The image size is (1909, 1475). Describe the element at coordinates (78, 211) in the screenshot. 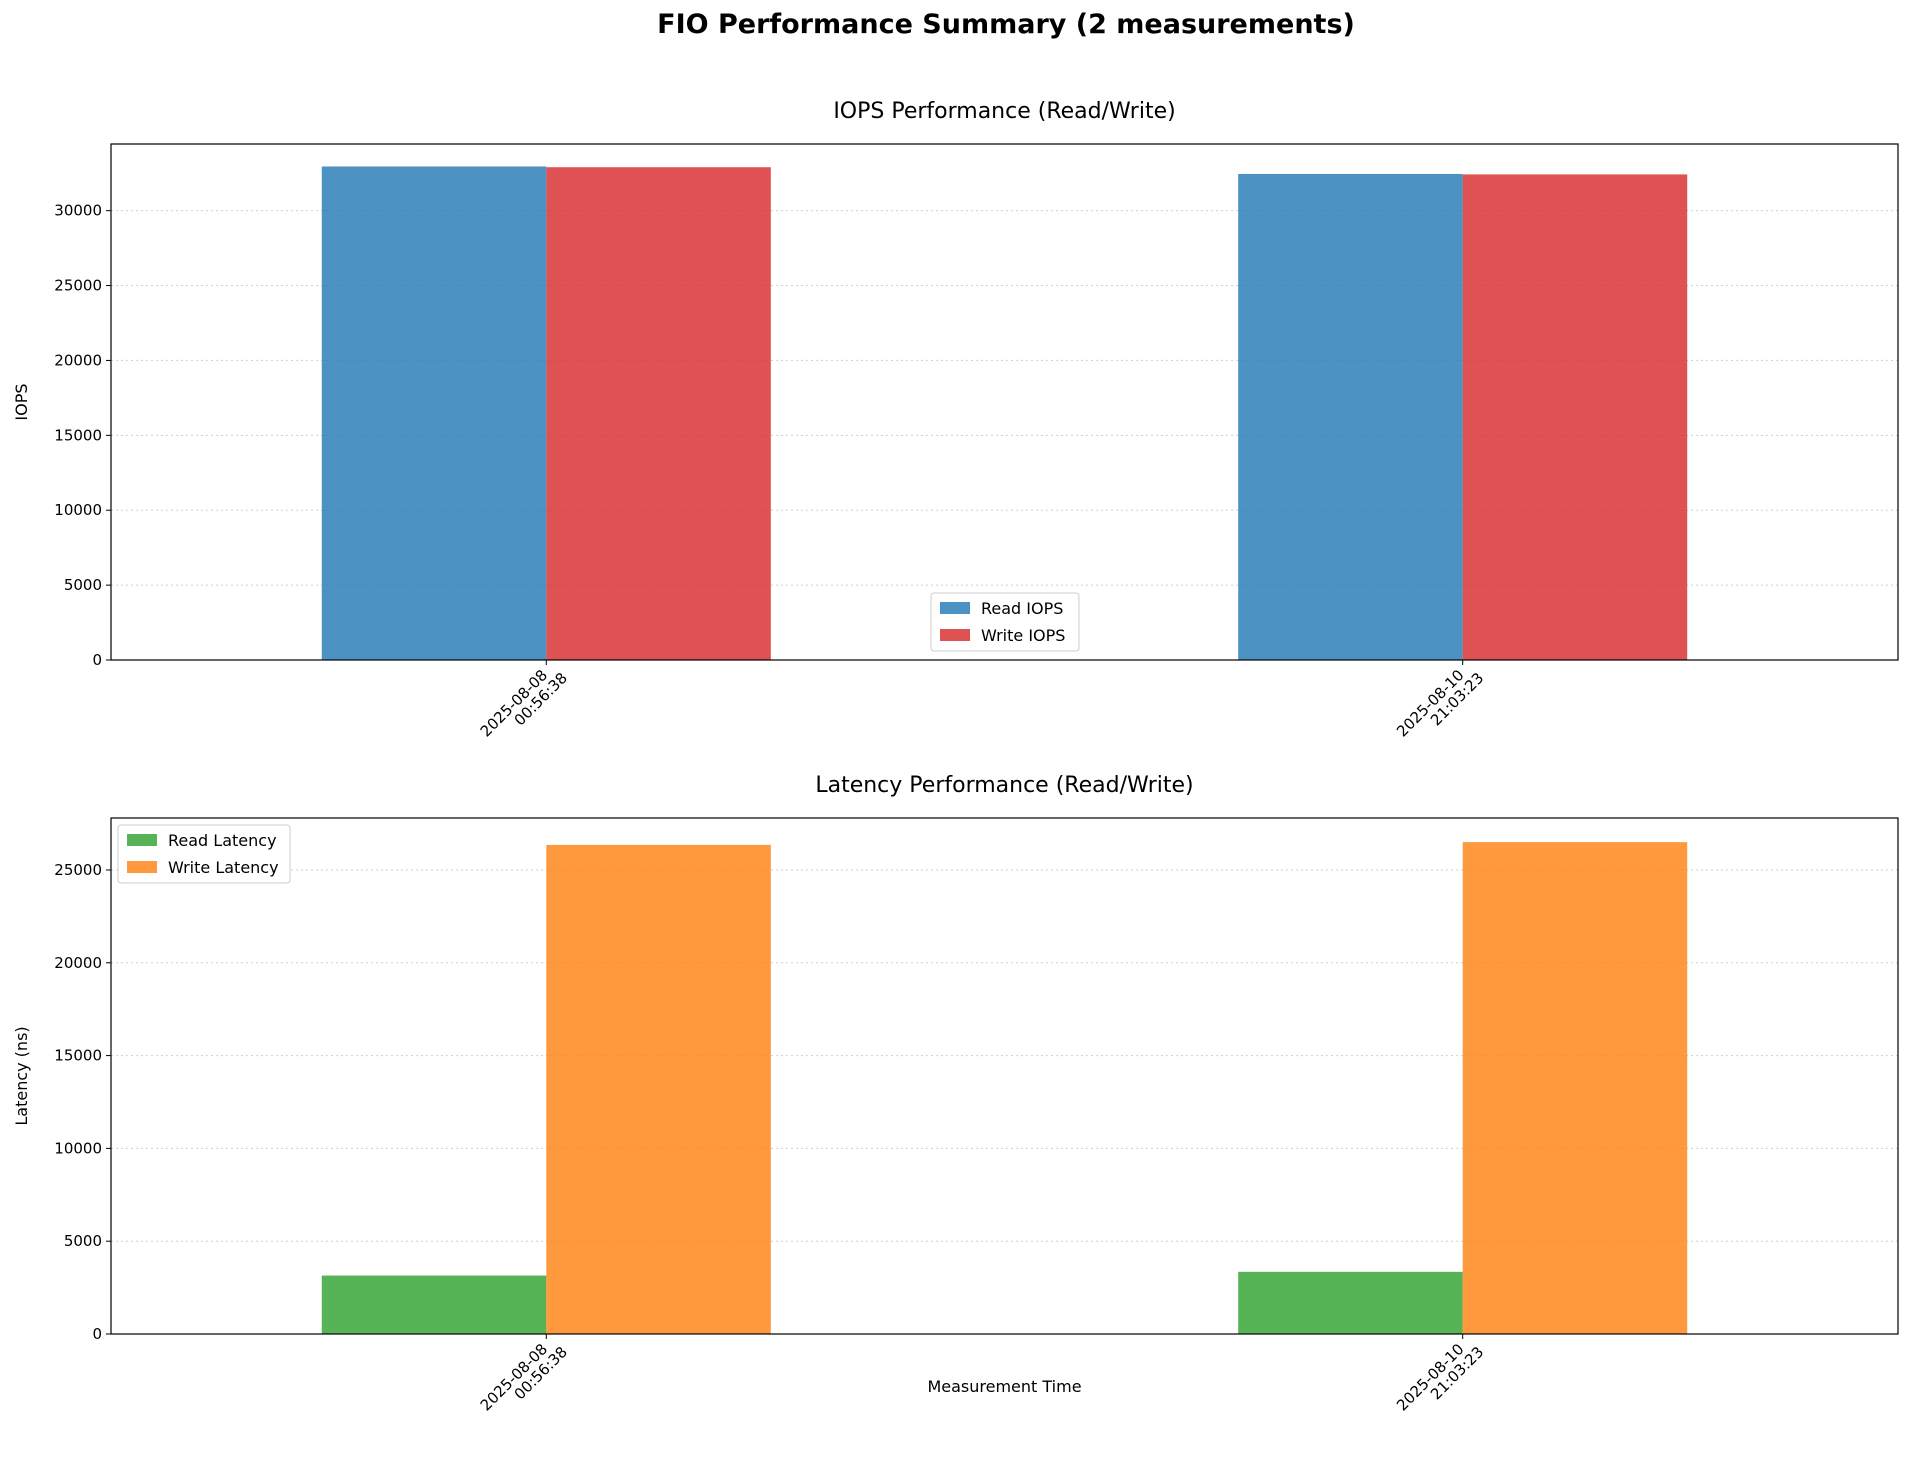

I see `y-tick-label: 30000` at that location.